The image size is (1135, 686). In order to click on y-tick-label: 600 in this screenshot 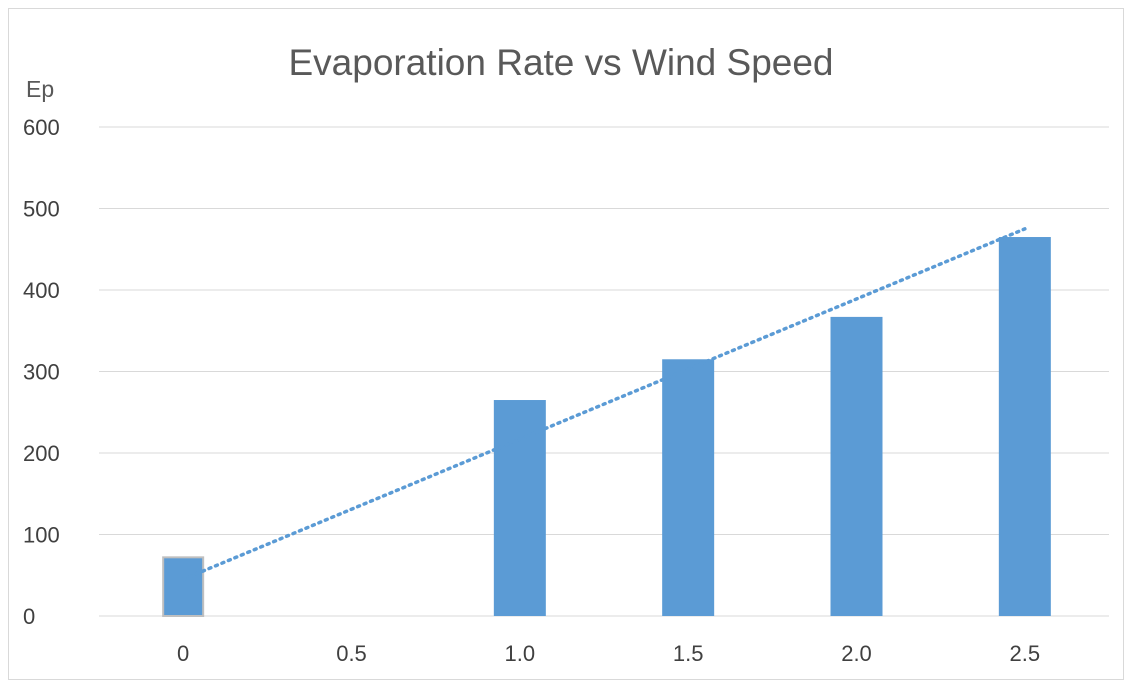, I will do `click(41, 127)`.